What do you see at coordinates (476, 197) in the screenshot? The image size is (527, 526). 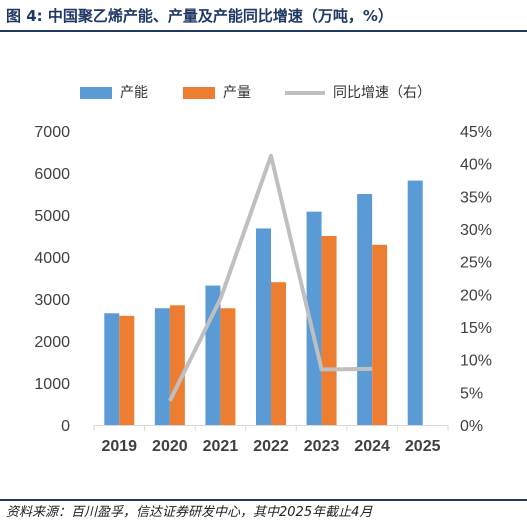 I see `y-right-tick-label: 35%` at bounding box center [476, 197].